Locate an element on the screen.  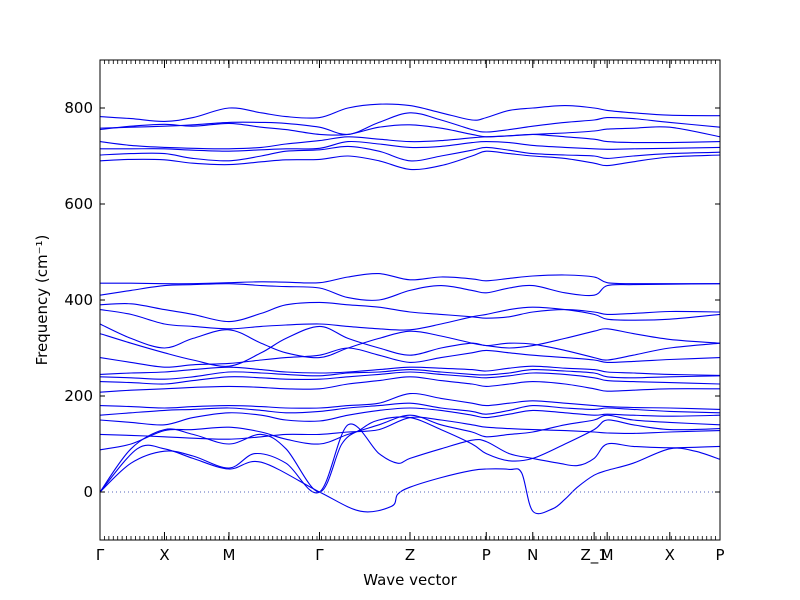
x-tick-label: Z_1 is located at coordinates (593, 555).